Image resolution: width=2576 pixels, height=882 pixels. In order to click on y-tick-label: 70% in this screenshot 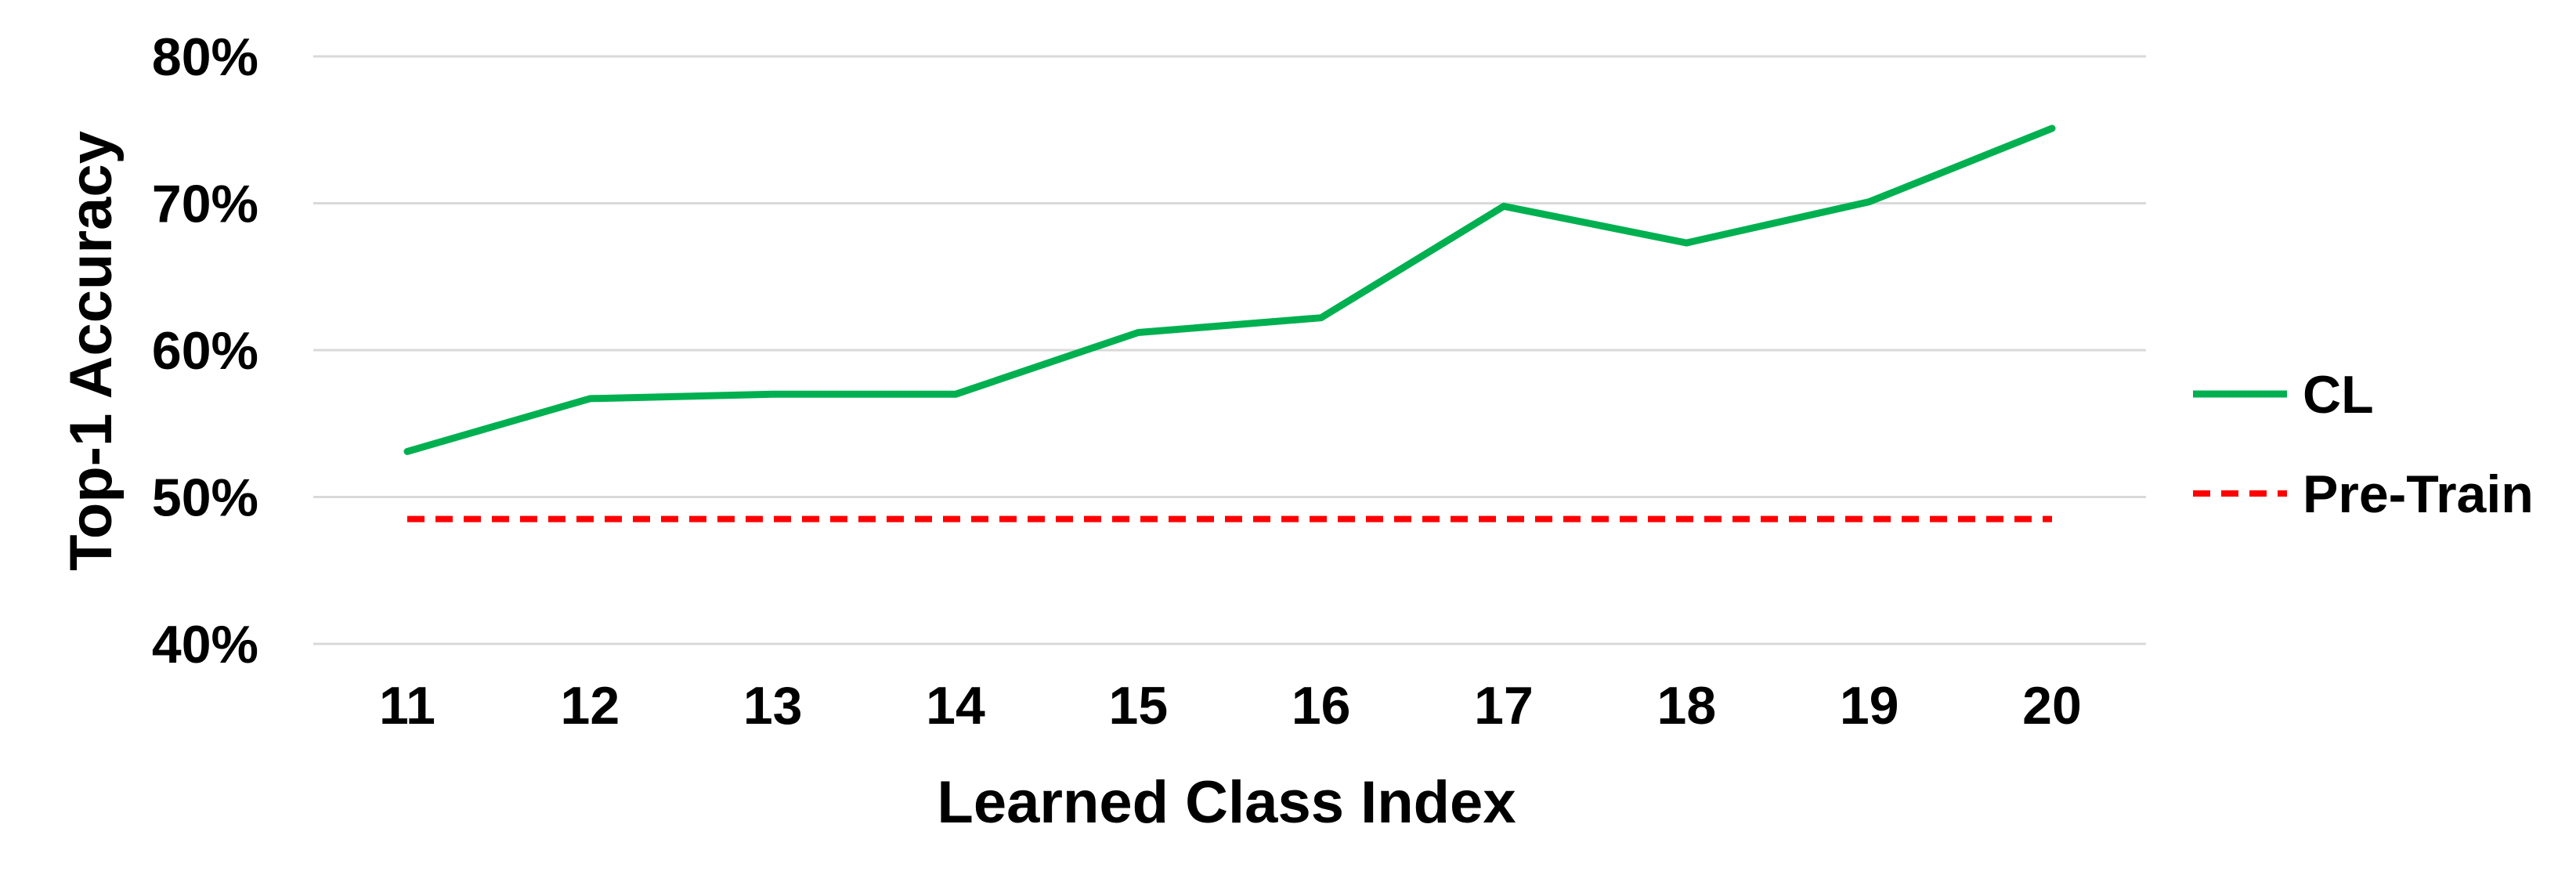, I will do `click(205, 204)`.